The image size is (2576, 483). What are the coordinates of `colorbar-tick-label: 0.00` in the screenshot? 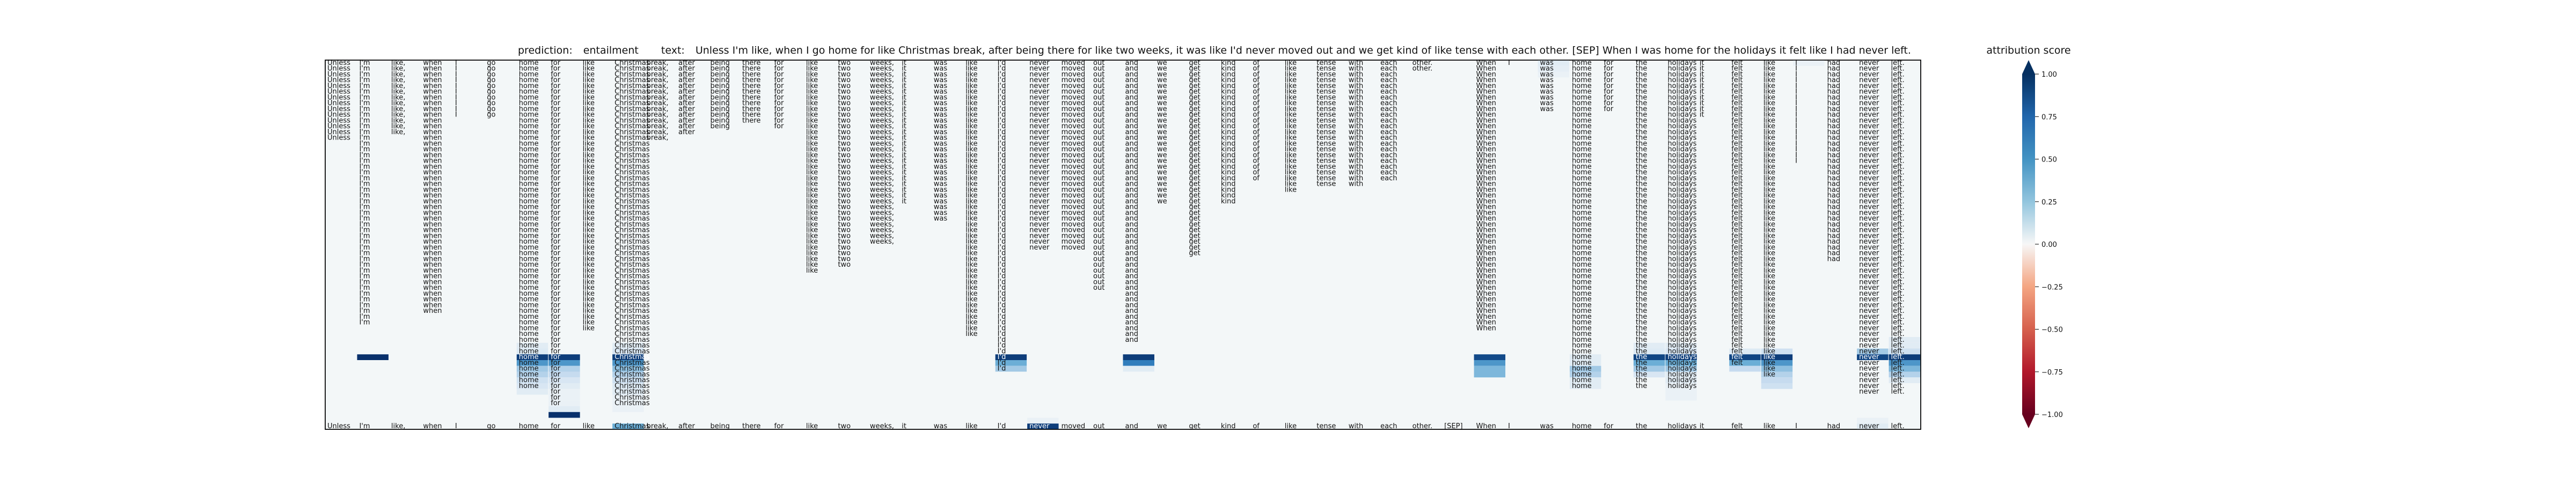 It's located at (2049, 245).